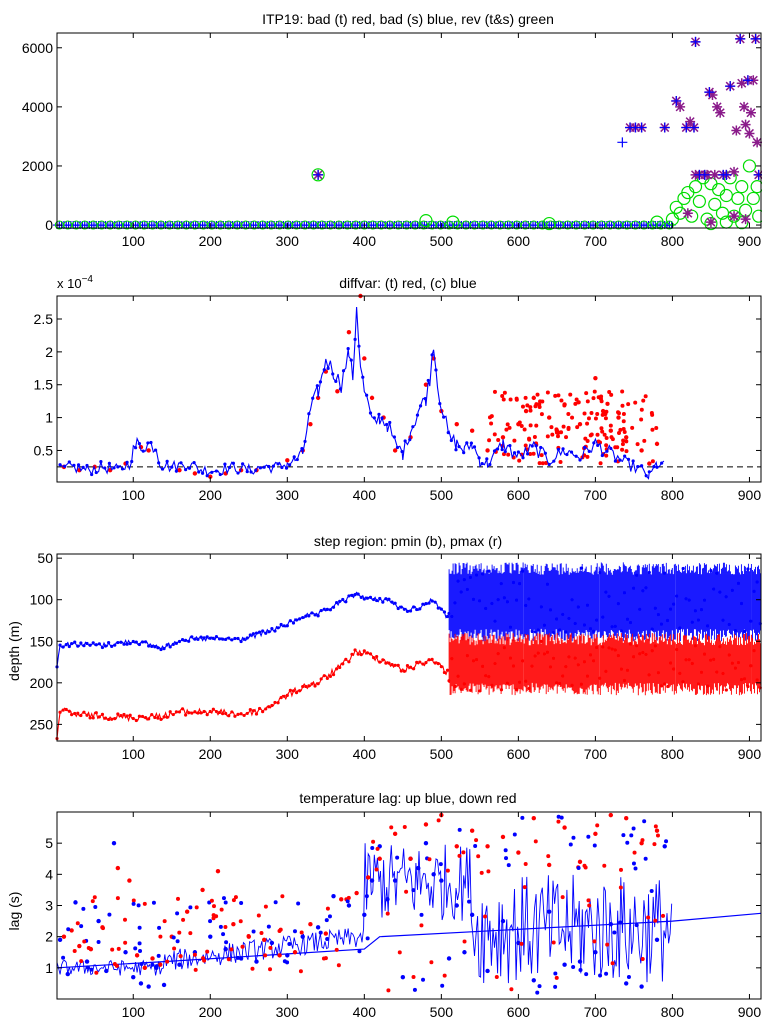  I want to click on y-tick-label: 3, so click(49, 906).